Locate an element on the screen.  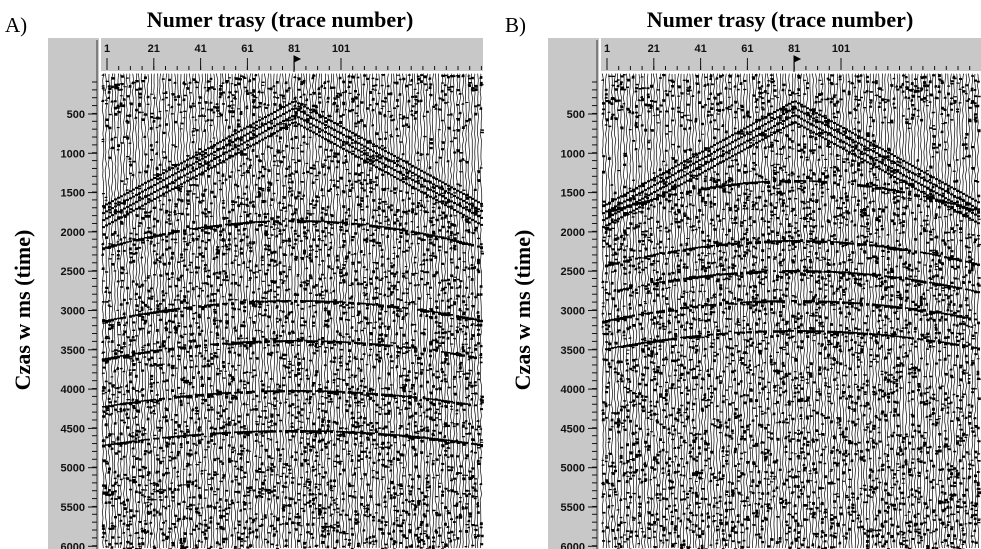
y-tick-label: 2500 is located at coordinates (73, 272).